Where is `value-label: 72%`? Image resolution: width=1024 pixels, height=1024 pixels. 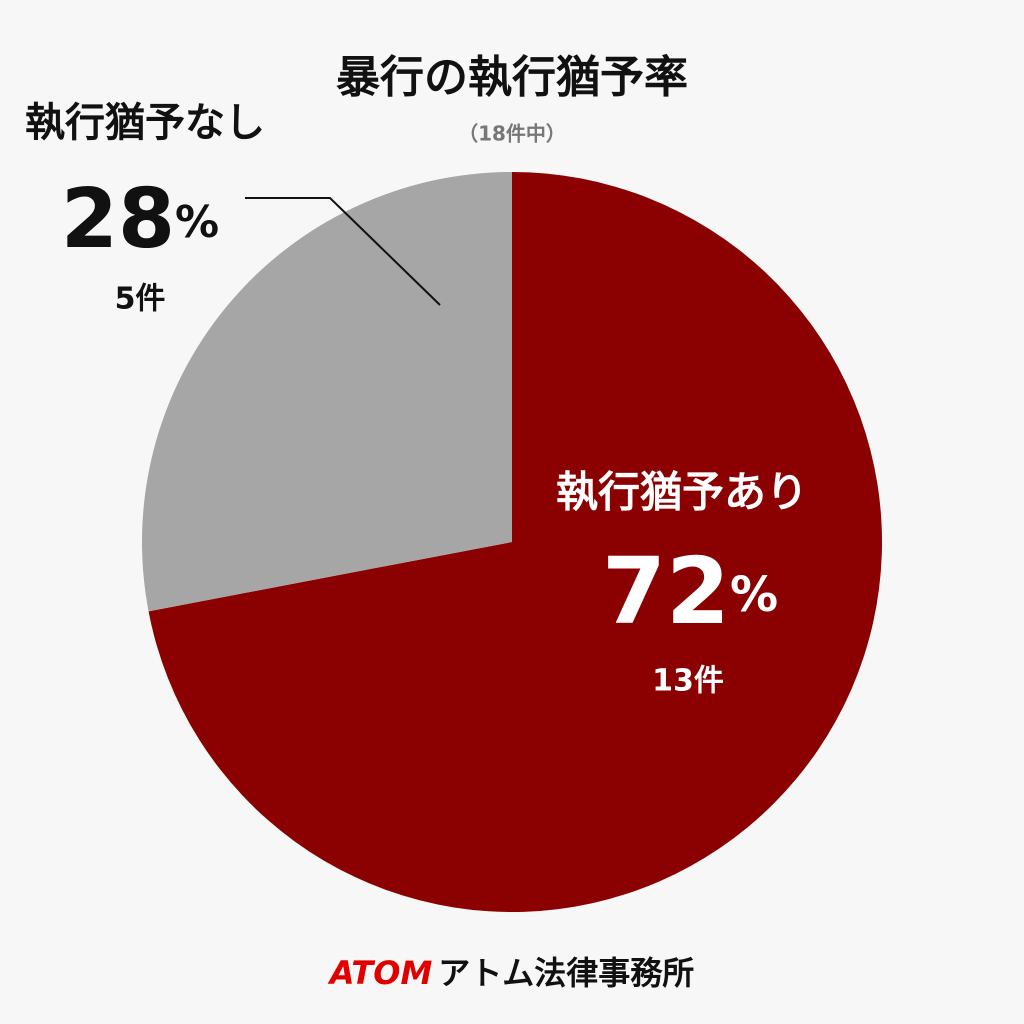 value-label: 72% is located at coordinates (690, 591).